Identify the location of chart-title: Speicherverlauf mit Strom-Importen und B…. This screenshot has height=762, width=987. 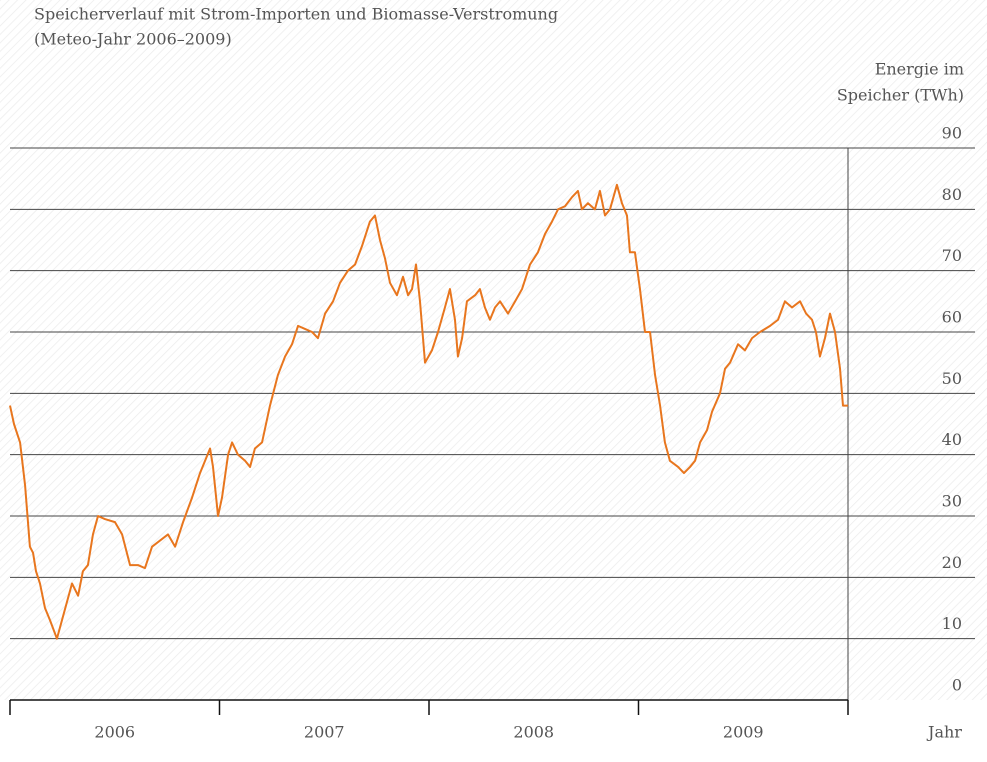
(296, 14).